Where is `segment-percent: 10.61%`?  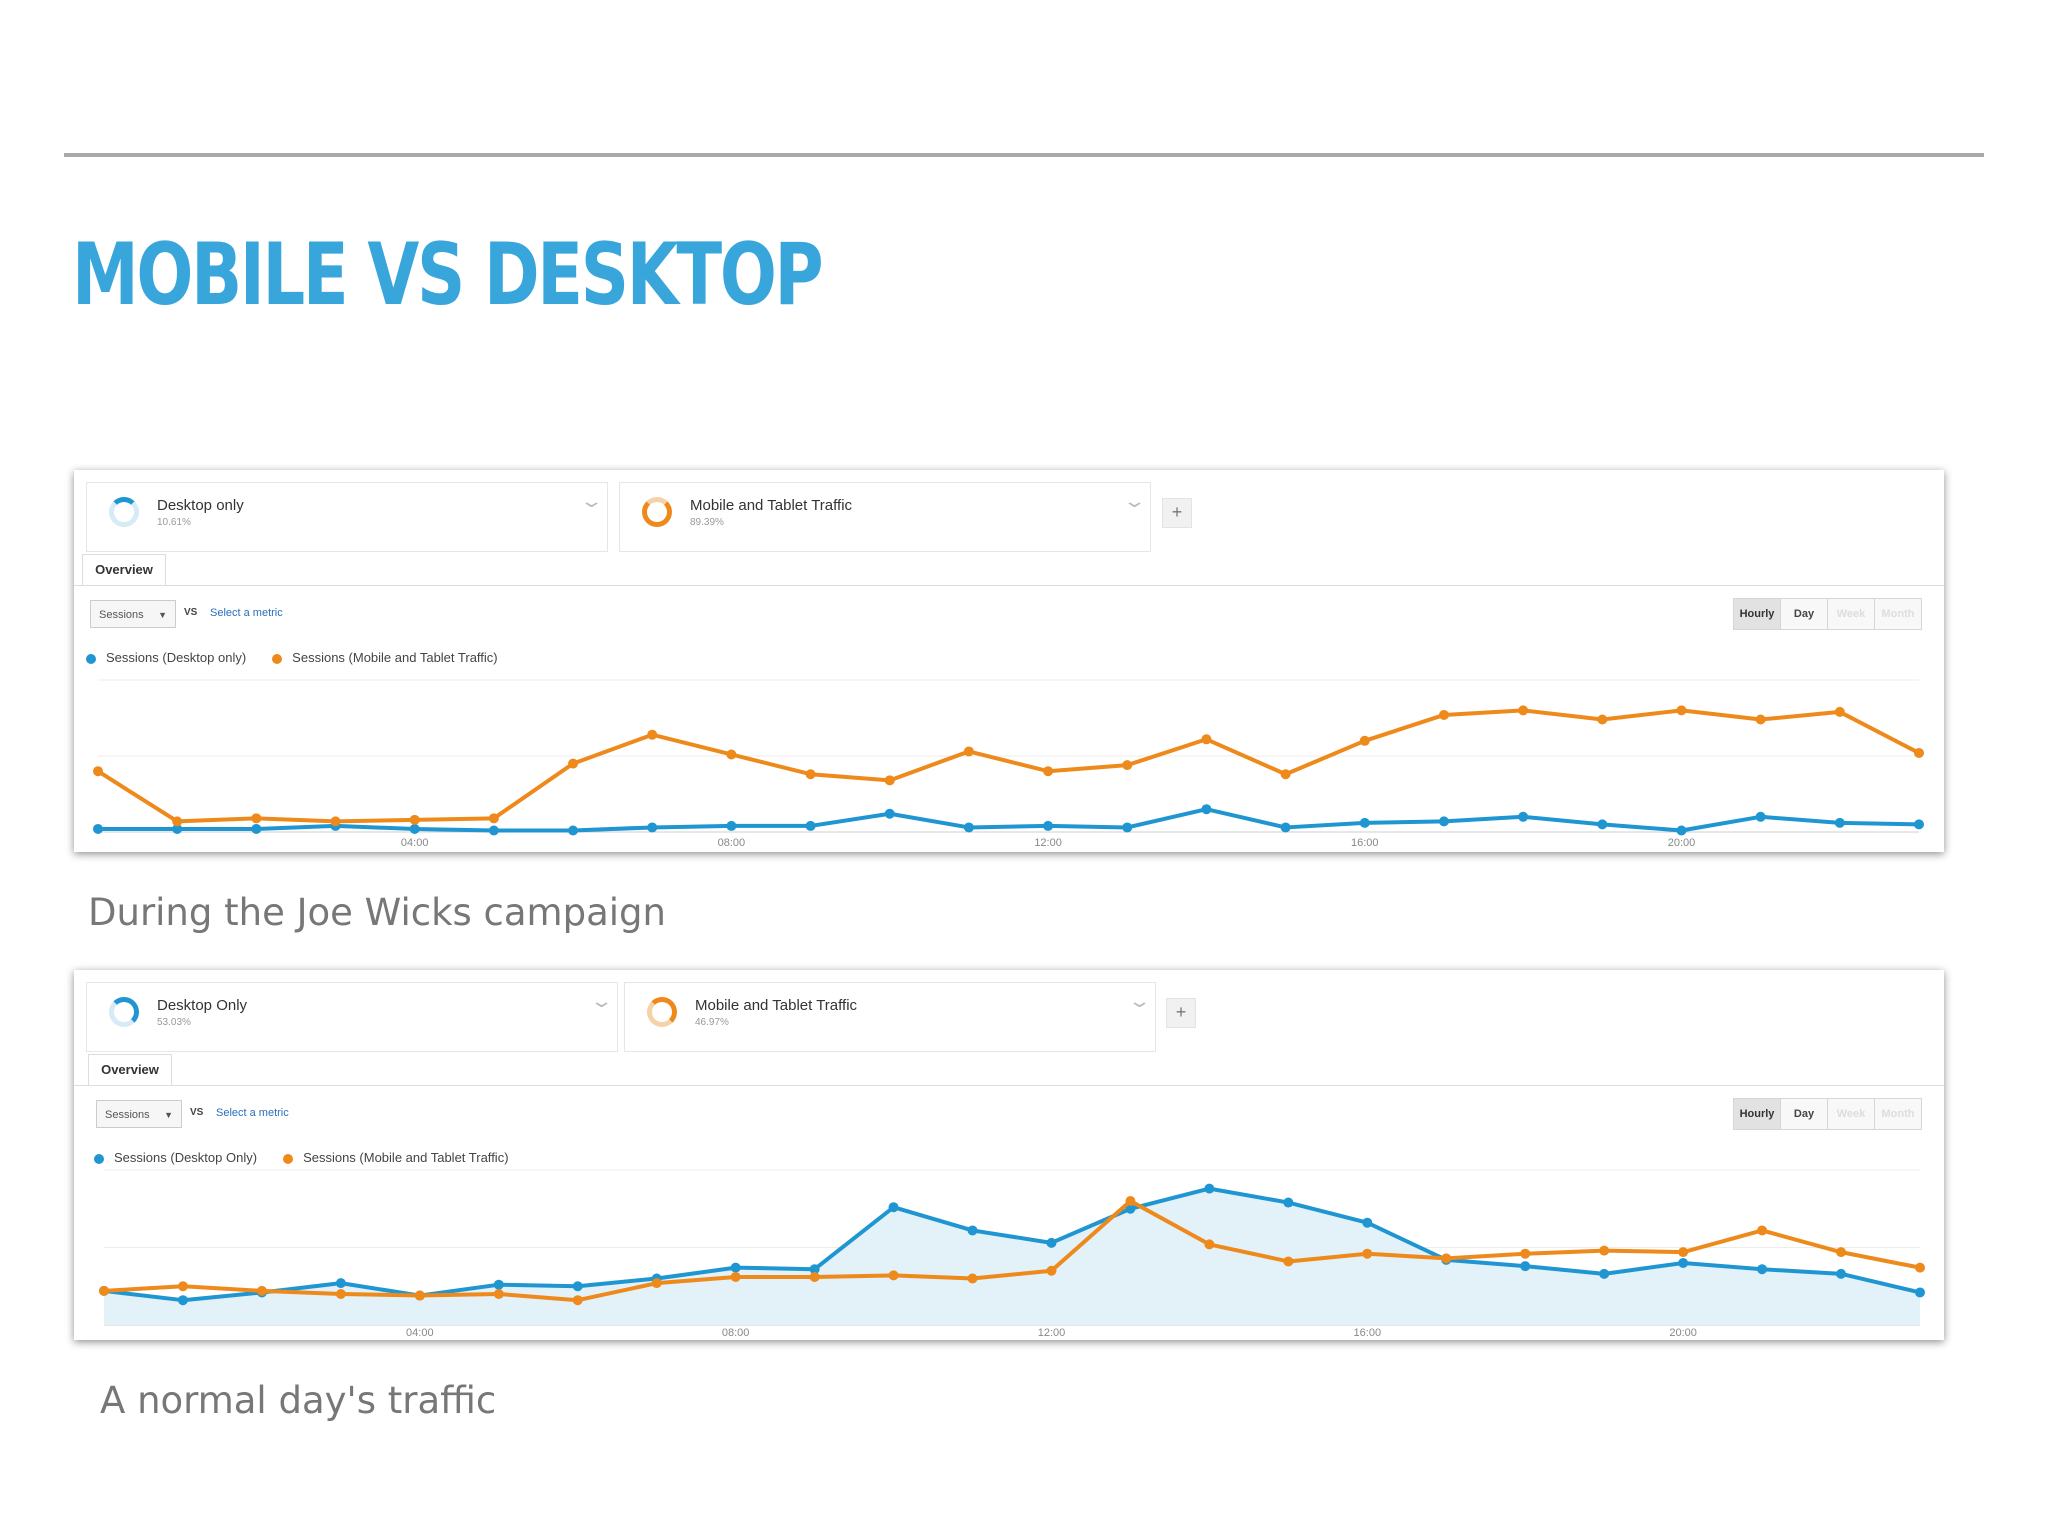
segment-percent: 10.61% is located at coordinates (174, 522).